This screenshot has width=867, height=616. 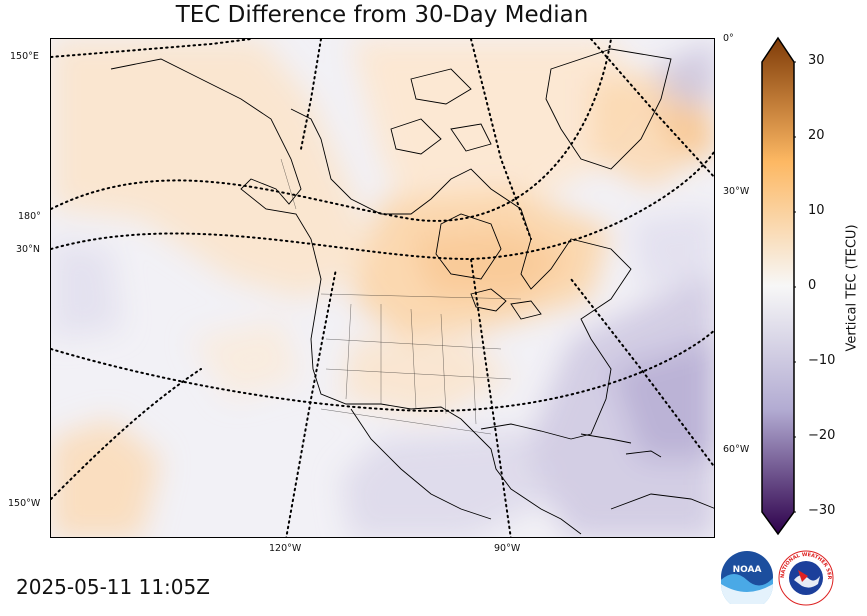 What do you see at coordinates (736, 449) in the screenshot?
I see `grid-label-60w: 60°W` at bounding box center [736, 449].